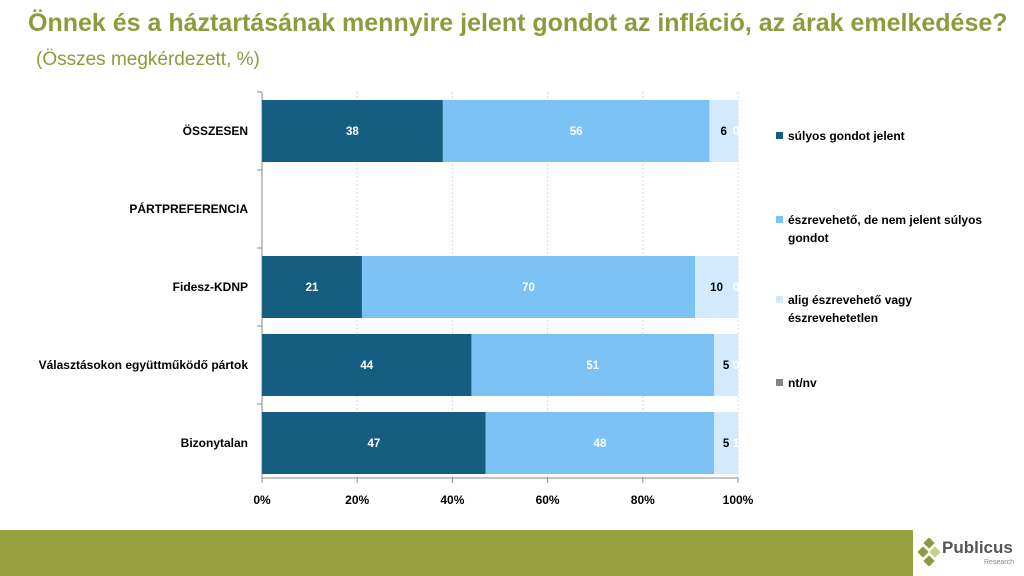 This screenshot has height=576, width=1024. I want to click on category-label: Fidesz-KDNP, so click(210, 287).